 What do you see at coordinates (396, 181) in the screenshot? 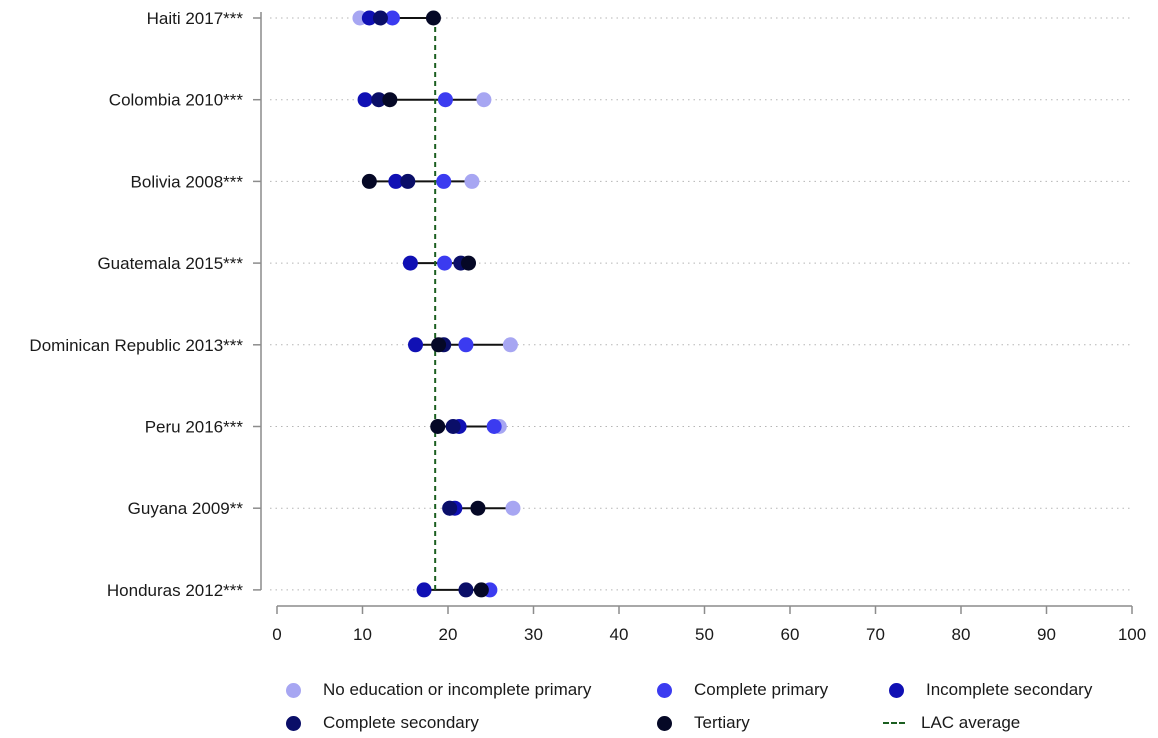
I see `point-incomplete-secondary-bolivia-2008` at bounding box center [396, 181].